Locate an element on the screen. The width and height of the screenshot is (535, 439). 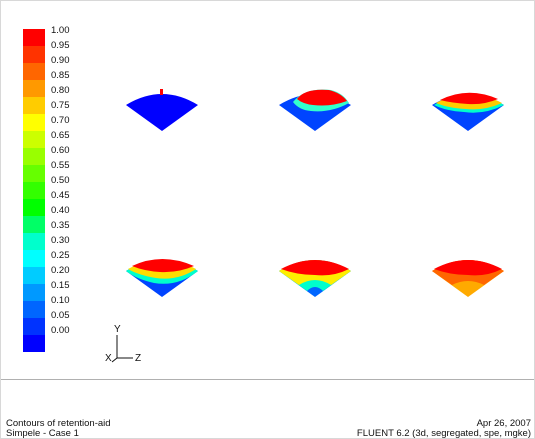
legend-tick-label: 0.70 is located at coordinates (60, 120).